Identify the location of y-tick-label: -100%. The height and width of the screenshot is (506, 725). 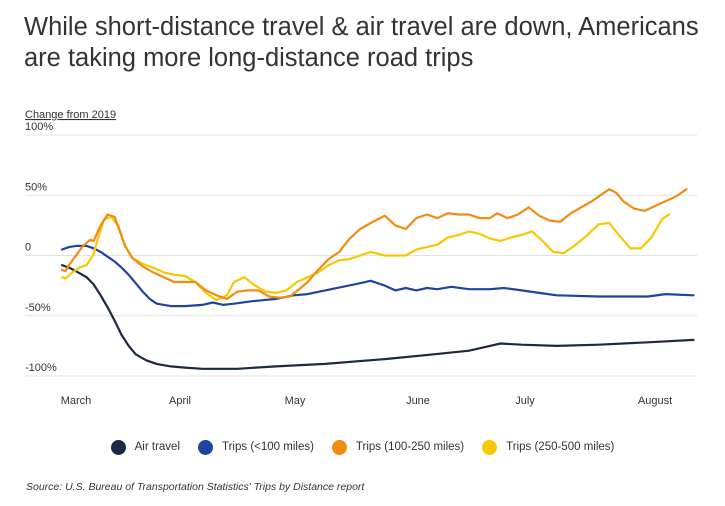
(41, 368).